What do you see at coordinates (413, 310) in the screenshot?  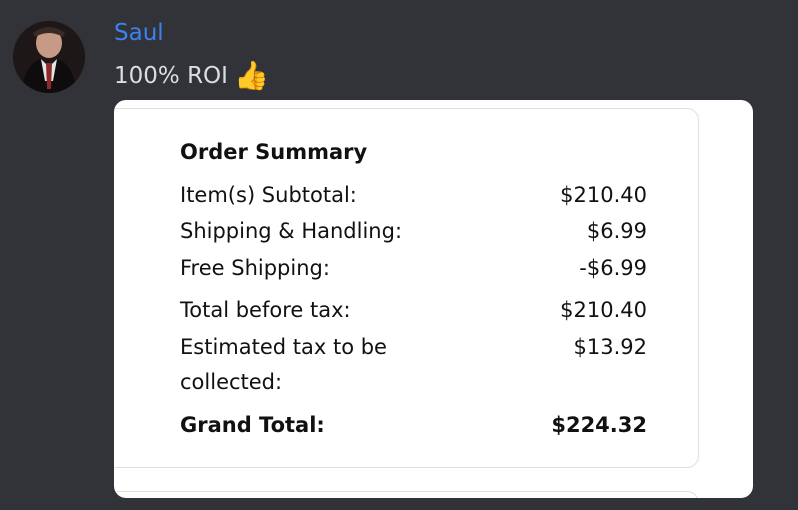 I see `summary-row: Total before tax: $210.40` at bounding box center [413, 310].